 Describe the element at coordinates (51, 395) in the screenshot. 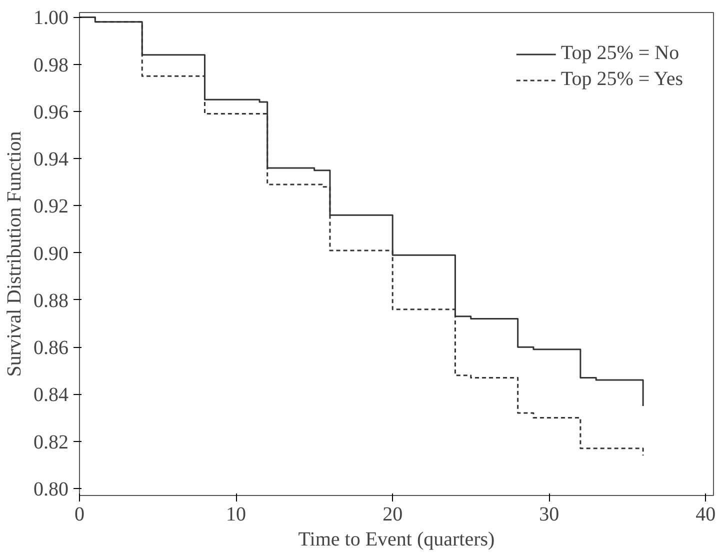

I see `y-tick-label: 0.84` at that location.